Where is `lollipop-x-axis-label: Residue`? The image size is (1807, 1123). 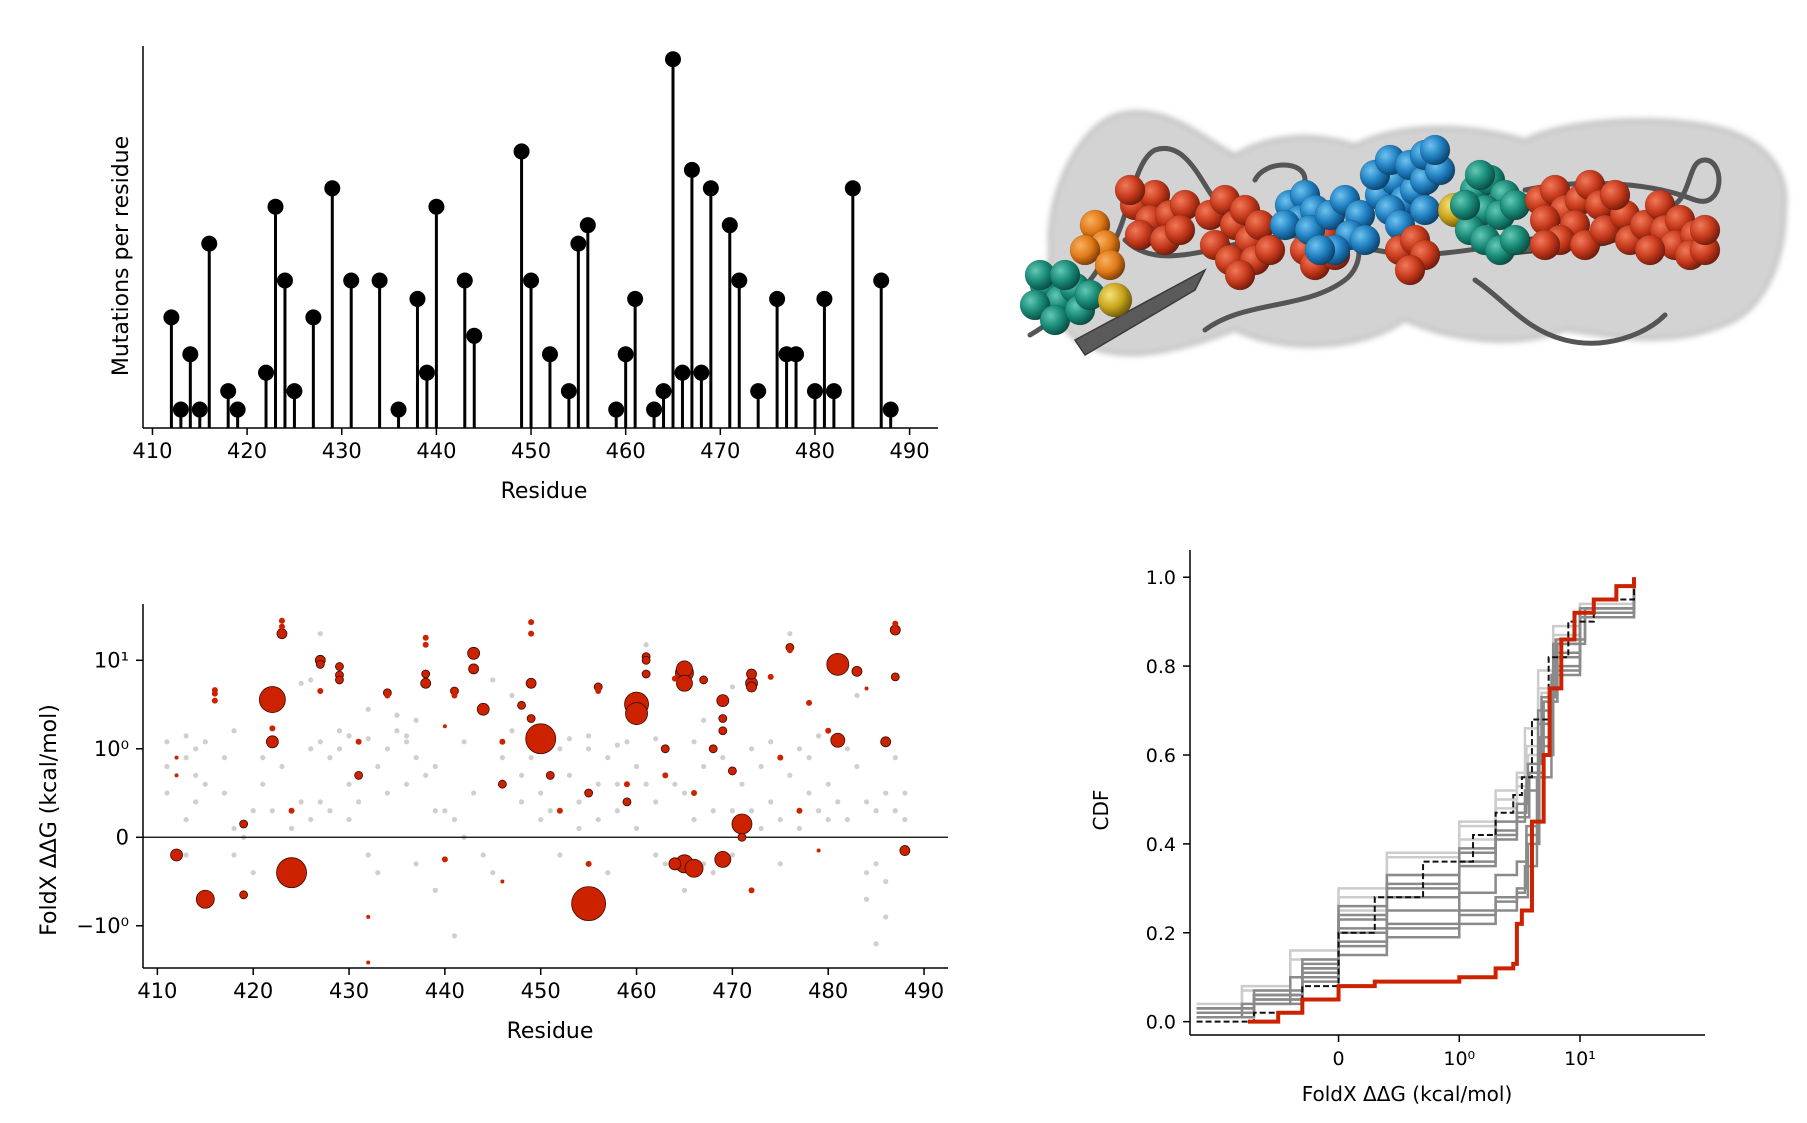
lollipop-x-axis-label: Residue is located at coordinates (544, 491).